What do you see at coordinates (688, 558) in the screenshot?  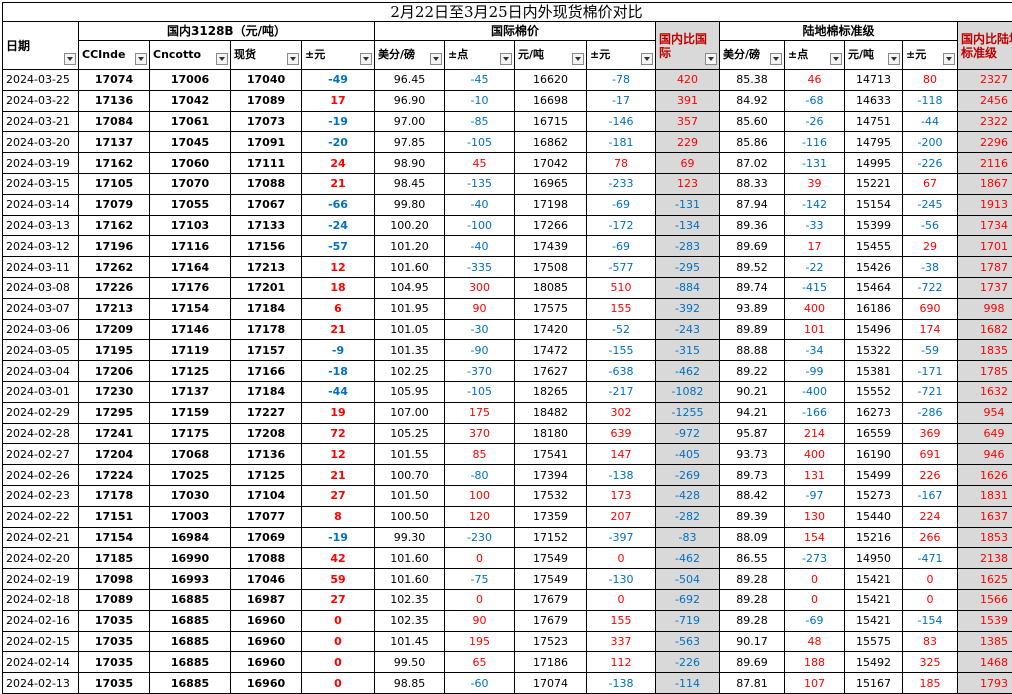 I see `table-cell: -462` at bounding box center [688, 558].